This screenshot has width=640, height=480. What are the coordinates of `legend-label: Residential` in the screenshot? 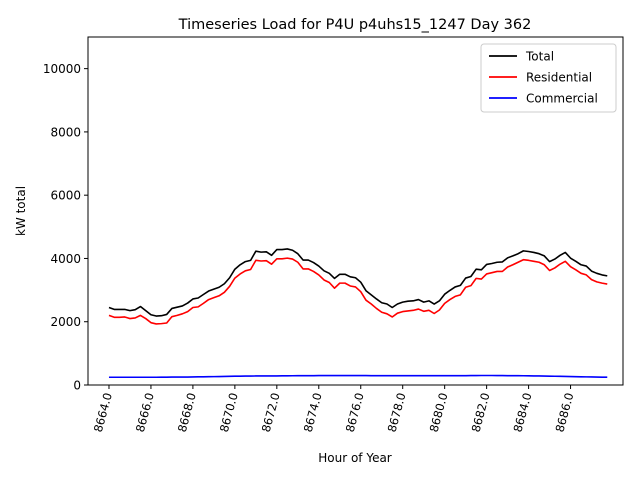 It's located at (559, 78).